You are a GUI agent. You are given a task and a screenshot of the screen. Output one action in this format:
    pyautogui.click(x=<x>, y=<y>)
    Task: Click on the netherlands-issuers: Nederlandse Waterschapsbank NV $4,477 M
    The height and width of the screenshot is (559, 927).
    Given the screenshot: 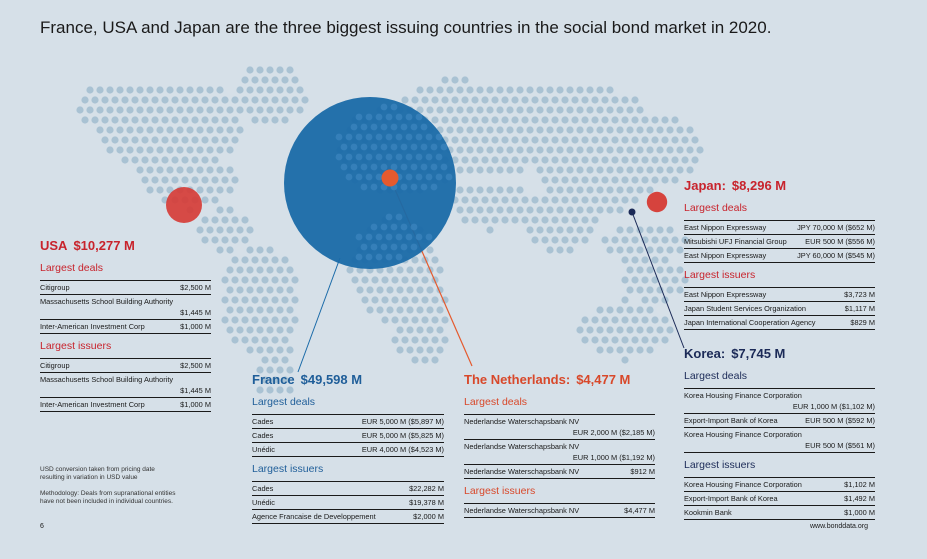 What is the action you would take?
    pyautogui.click(x=559, y=510)
    